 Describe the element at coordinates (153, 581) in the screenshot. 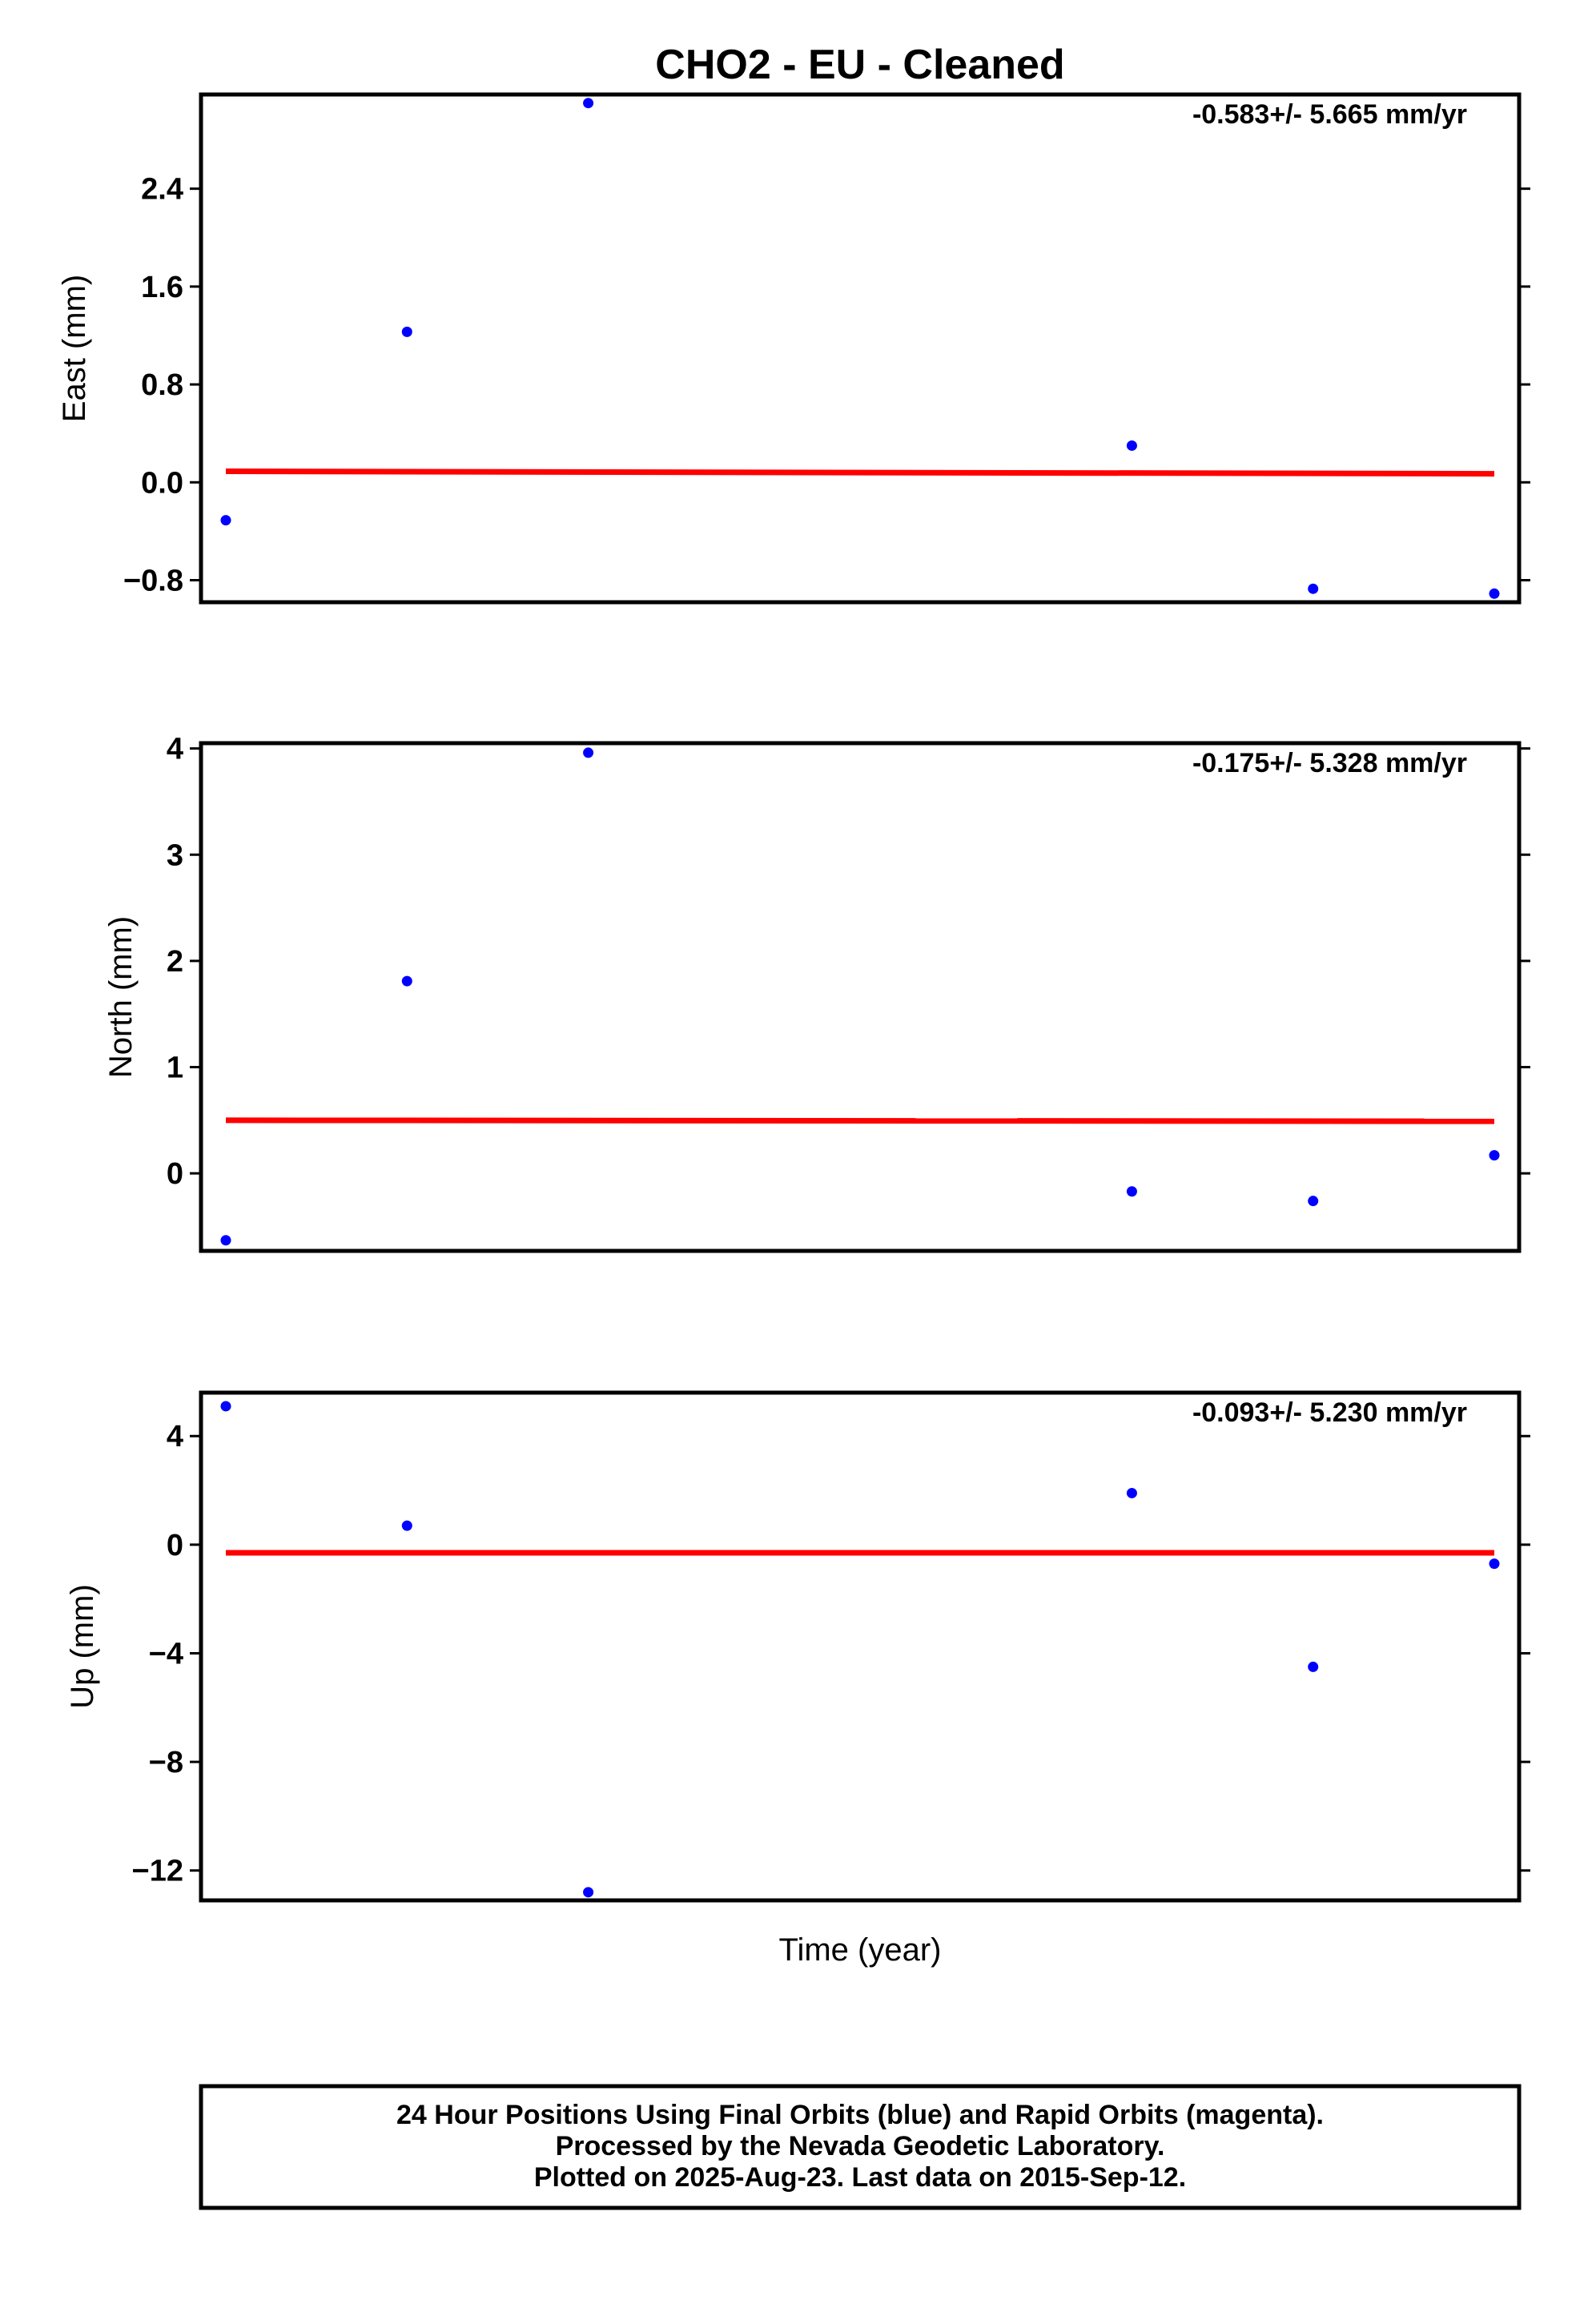

I see `east-y-tick-label: −0.8` at that location.